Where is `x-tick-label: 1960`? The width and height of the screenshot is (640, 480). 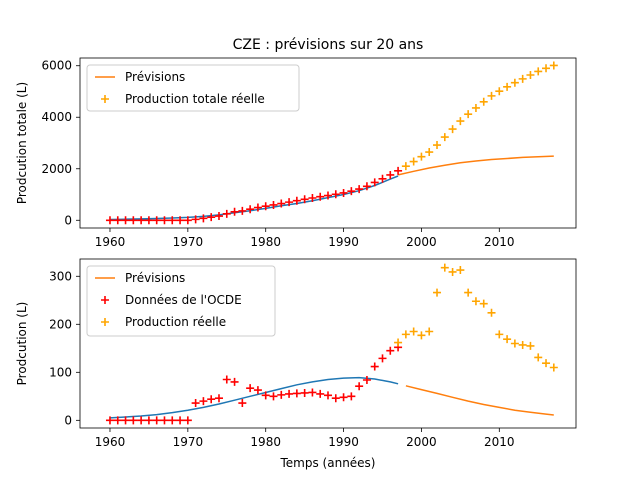
x-tick-label: 1960 is located at coordinates (110, 242).